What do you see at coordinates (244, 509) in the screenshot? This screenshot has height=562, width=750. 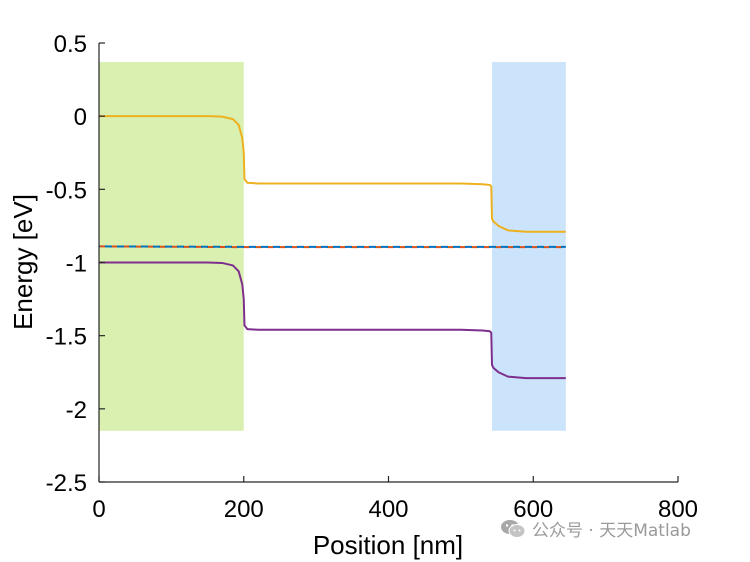 I see `x-tick-label: 200` at bounding box center [244, 509].